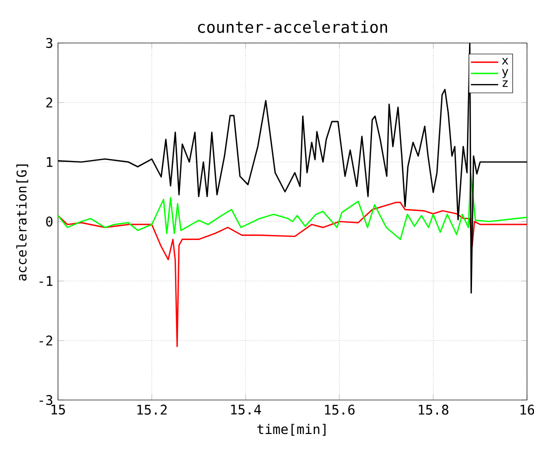 The image size is (534, 454). What do you see at coordinates (46, 400) in the screenshot?
I see `y-tick-label: -3` at bounding box center [46, 400].